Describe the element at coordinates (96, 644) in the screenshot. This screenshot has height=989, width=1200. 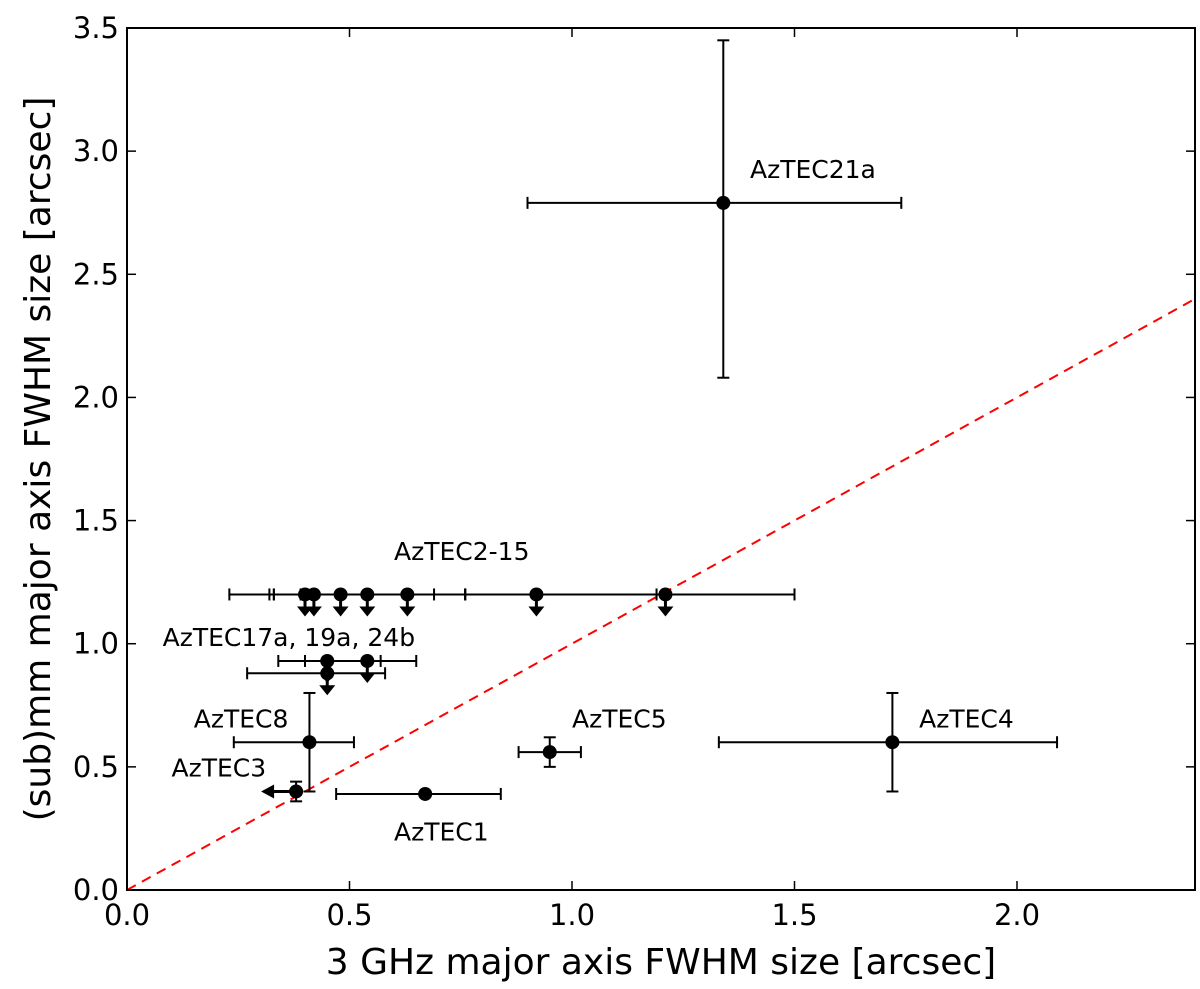
I see `y-tick-label: 1.0` at that location.